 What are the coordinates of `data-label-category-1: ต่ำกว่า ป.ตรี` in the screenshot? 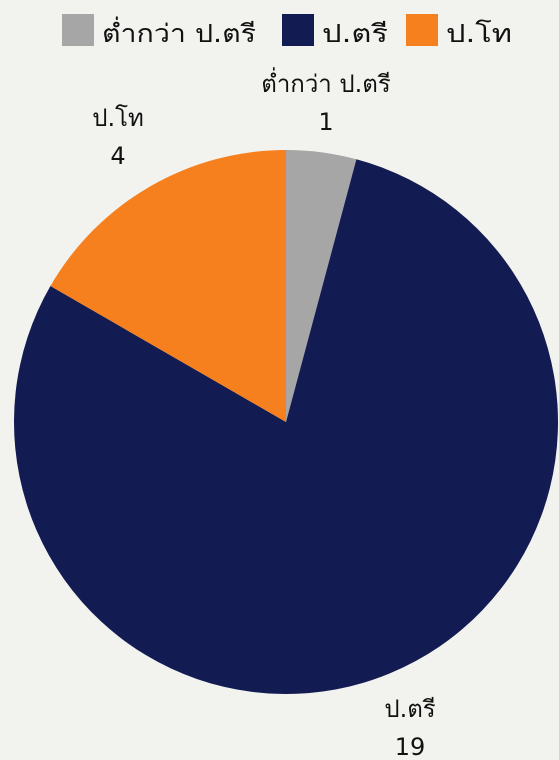 It's located at (326, 82).